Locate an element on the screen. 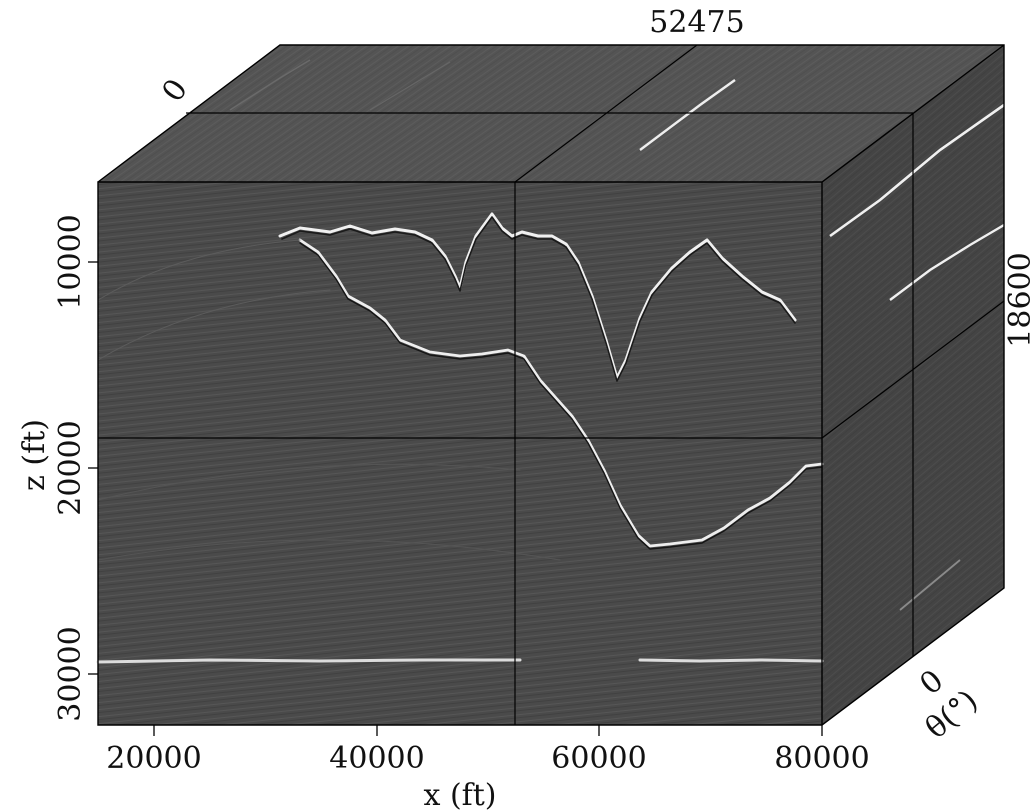 This screenshot has width=1036, height=812. salt-top-reflector is located at coordinates (537, 296).